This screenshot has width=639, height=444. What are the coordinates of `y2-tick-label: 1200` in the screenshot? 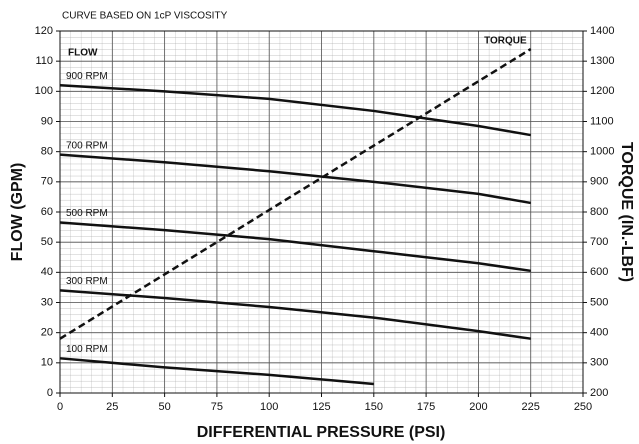 It's located at (602, 91).